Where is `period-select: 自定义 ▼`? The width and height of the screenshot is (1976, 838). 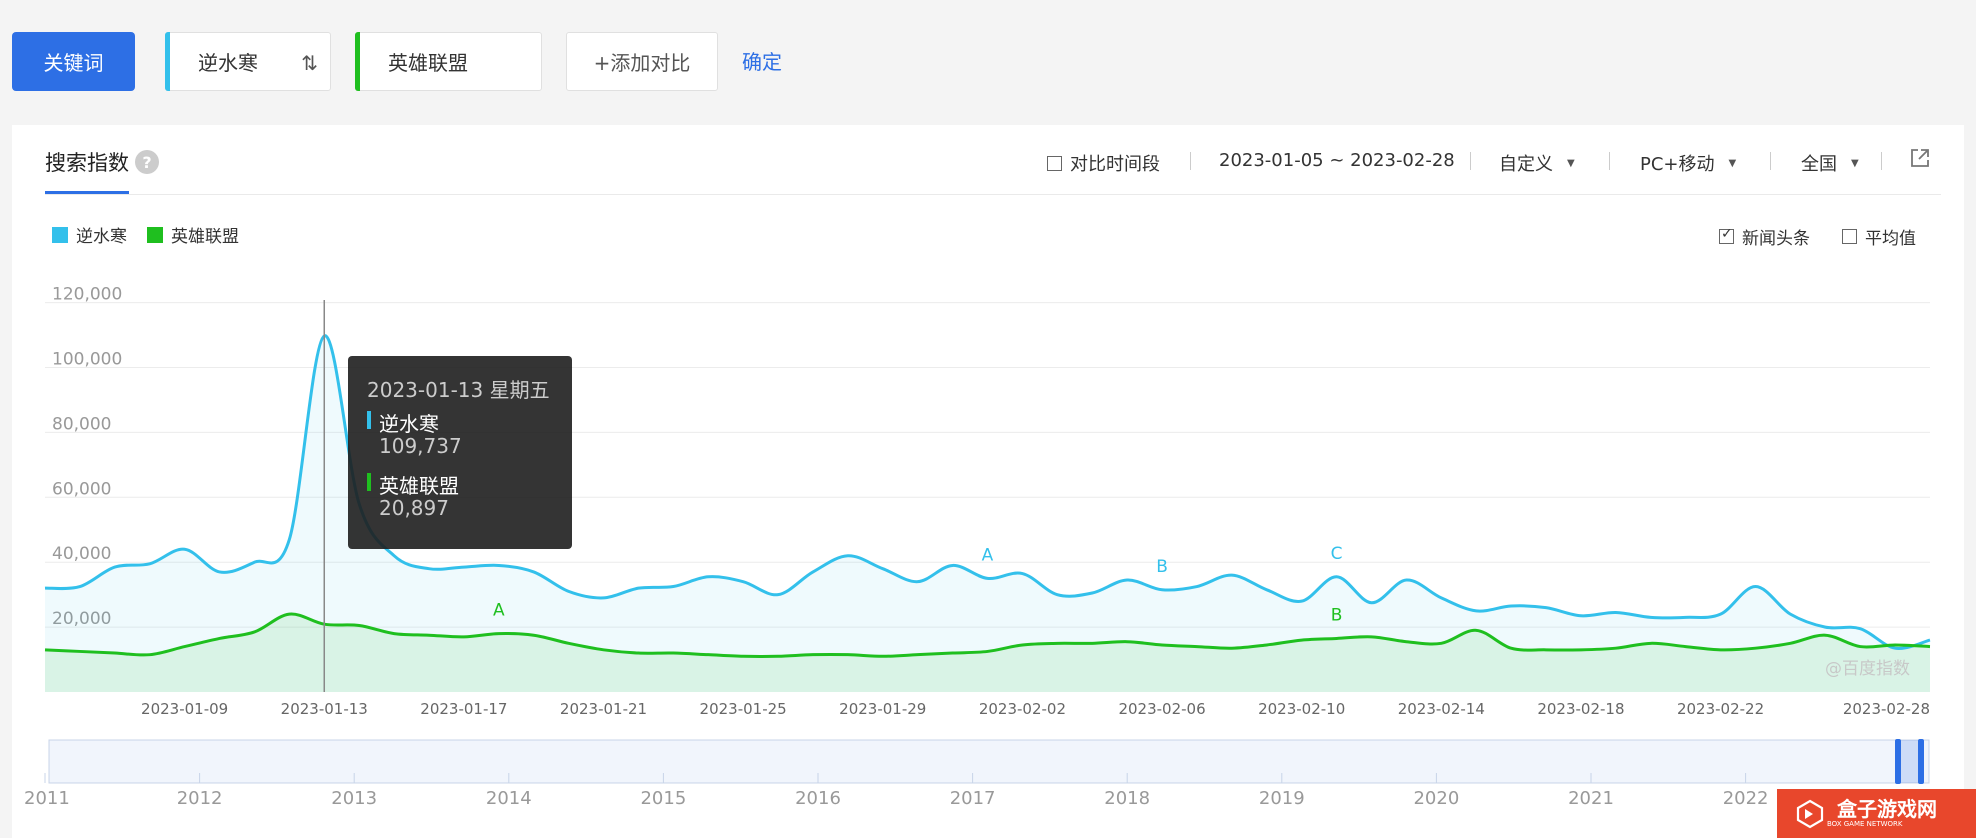 period-select: 自定义 ▼ is located at coordinates (1537, 163).